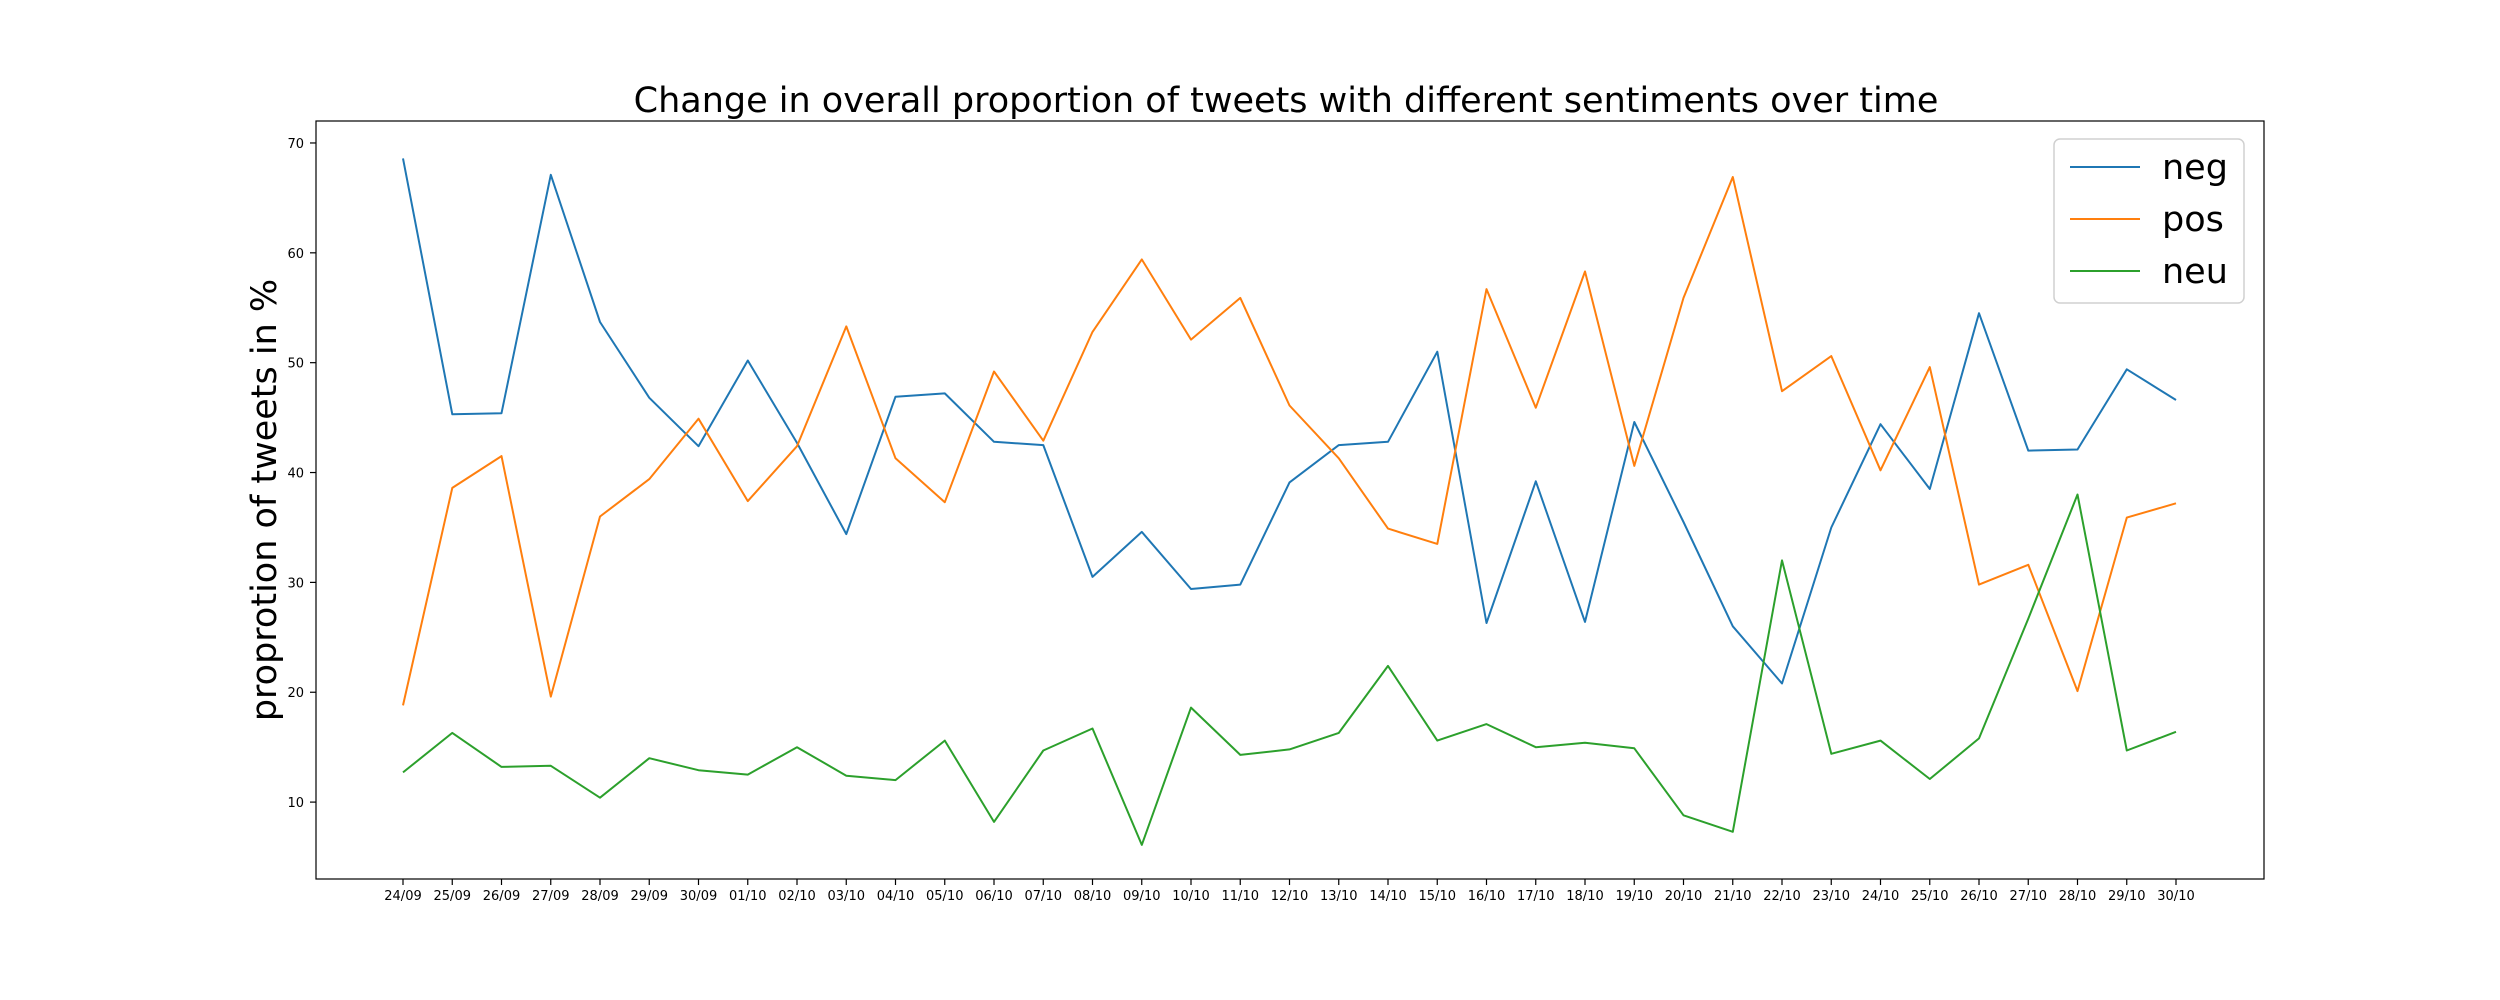  What do you see at coordinates (1781, 896) in the screenshot?
I see `x-tick-label: 22/10` at bounding box center [1781, 896].